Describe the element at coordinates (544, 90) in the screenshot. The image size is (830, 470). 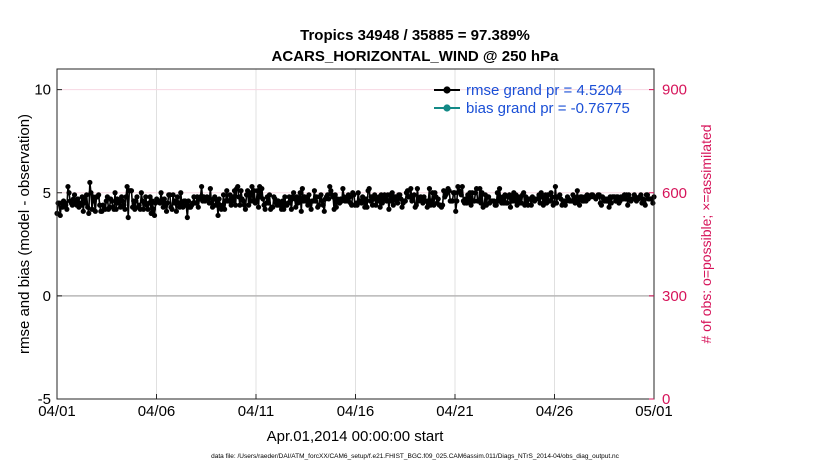
I see `legend-rmse-label: rmse grand pr = 4.5204` at that location.